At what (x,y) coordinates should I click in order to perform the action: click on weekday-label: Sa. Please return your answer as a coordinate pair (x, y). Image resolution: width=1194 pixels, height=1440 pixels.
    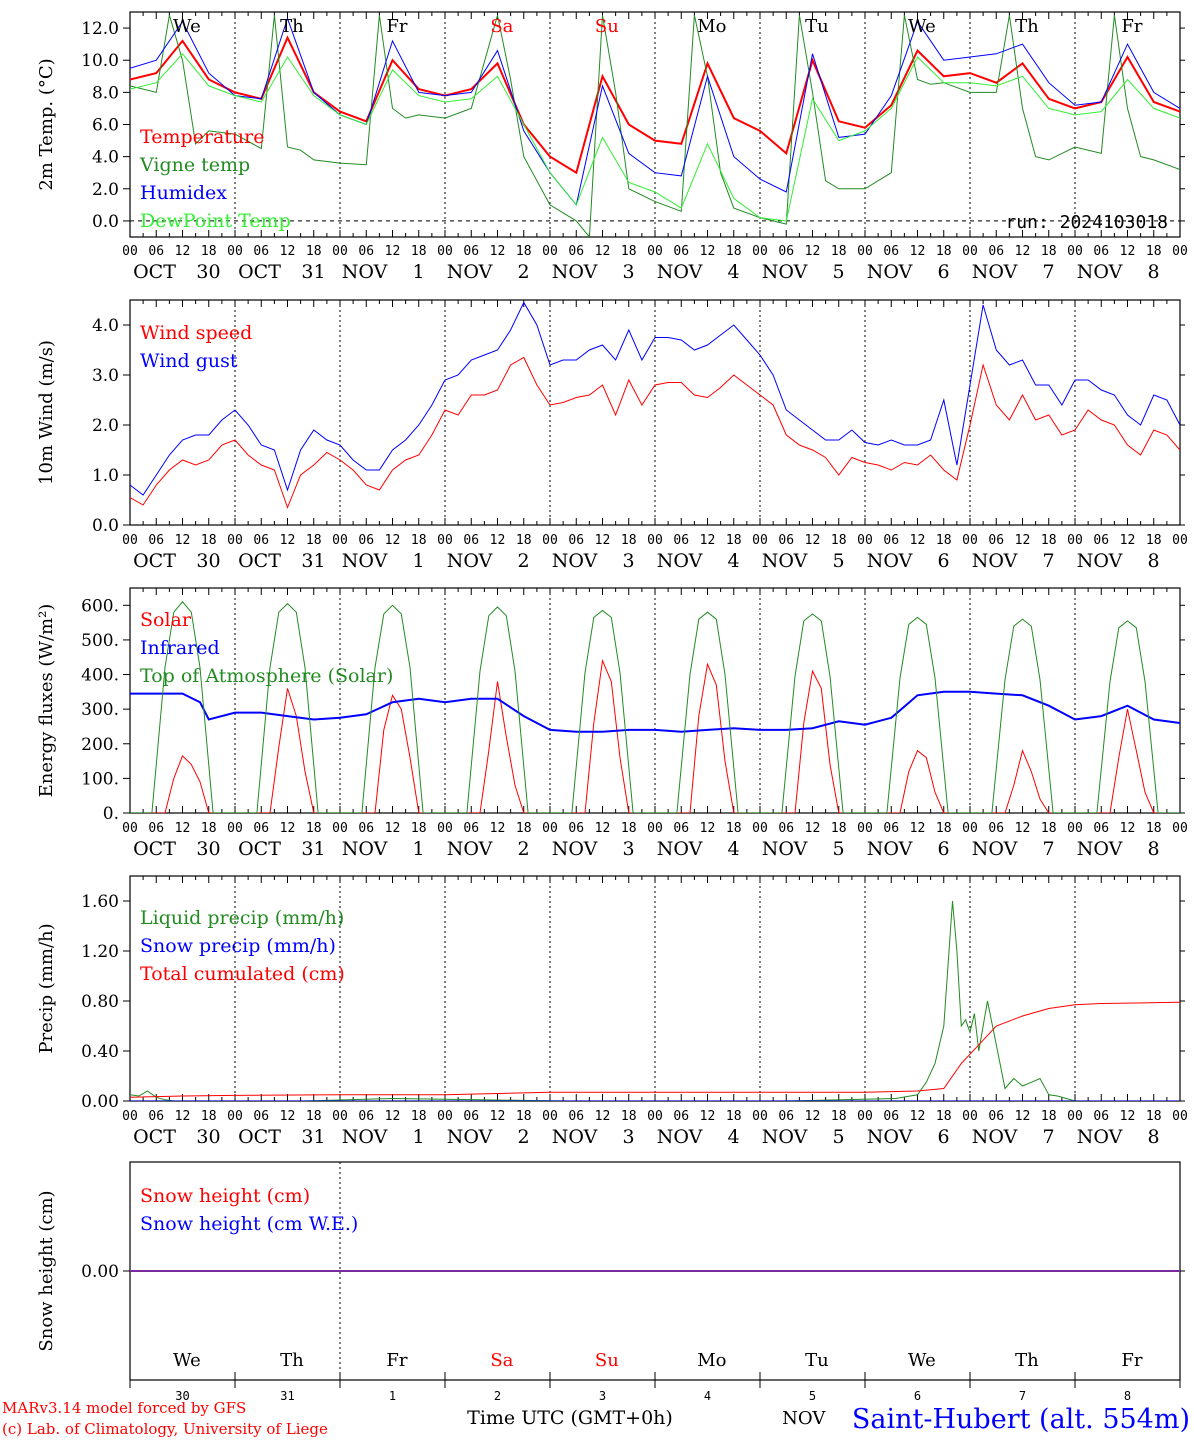
    Looking at the image, I should click on (501, 26).